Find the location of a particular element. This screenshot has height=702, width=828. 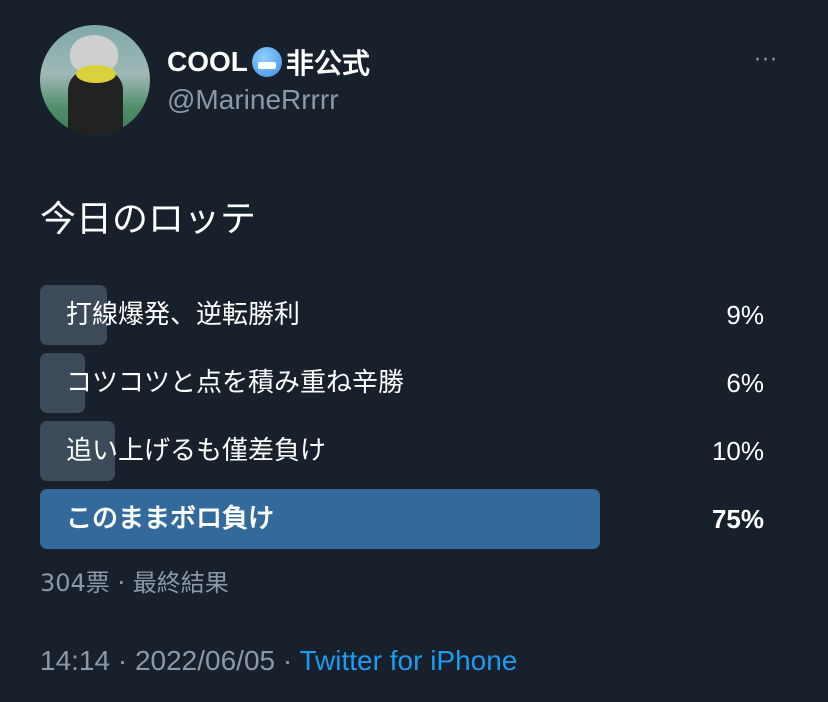

poll-option: コツコツと点を積み重ね辛勝 6% is located at coordinates (405, 383).